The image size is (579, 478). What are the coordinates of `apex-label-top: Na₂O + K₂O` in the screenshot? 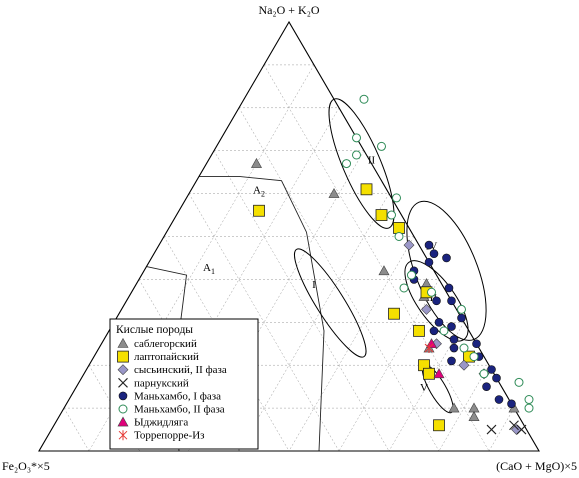 It's located at (288, 10).